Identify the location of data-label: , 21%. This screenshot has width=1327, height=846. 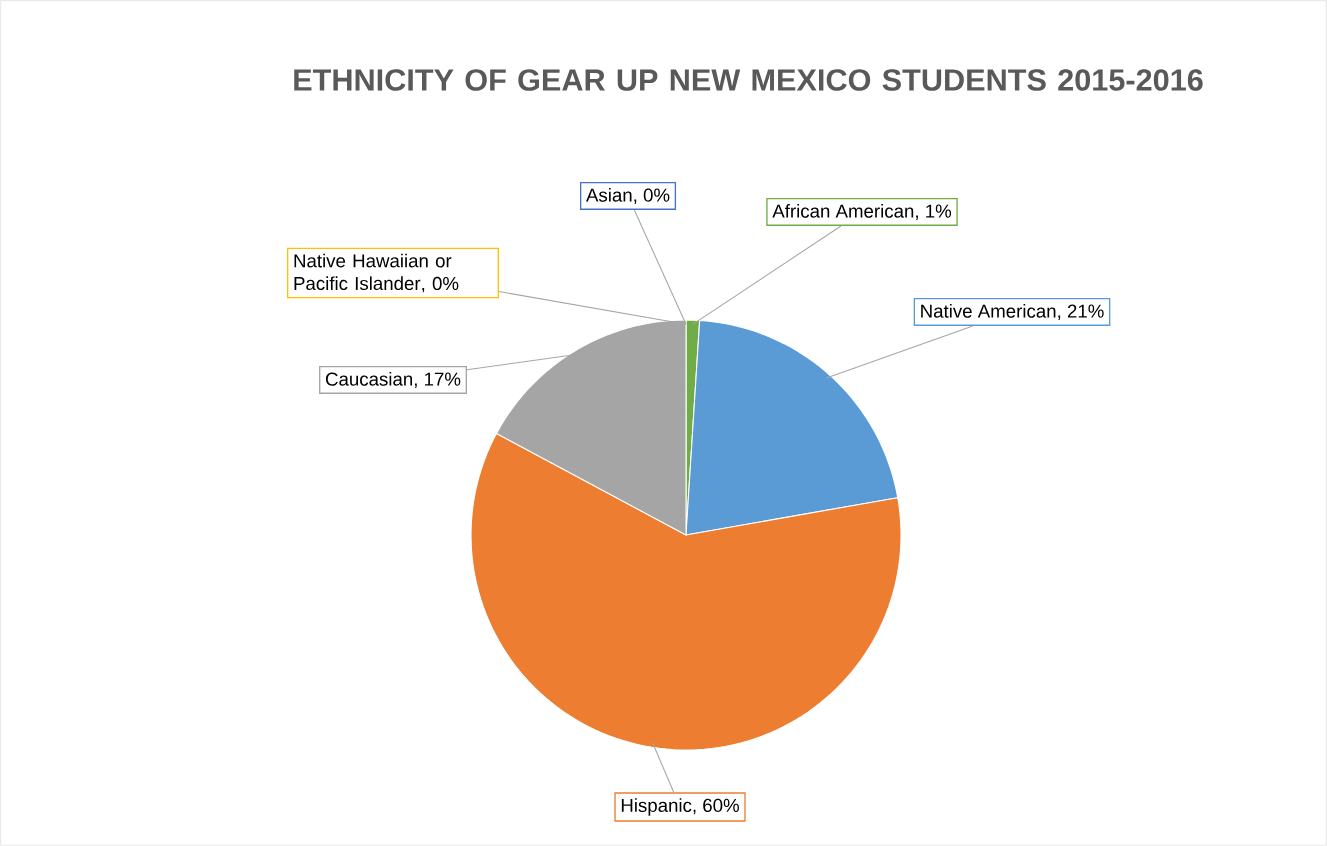
(1081, 312).